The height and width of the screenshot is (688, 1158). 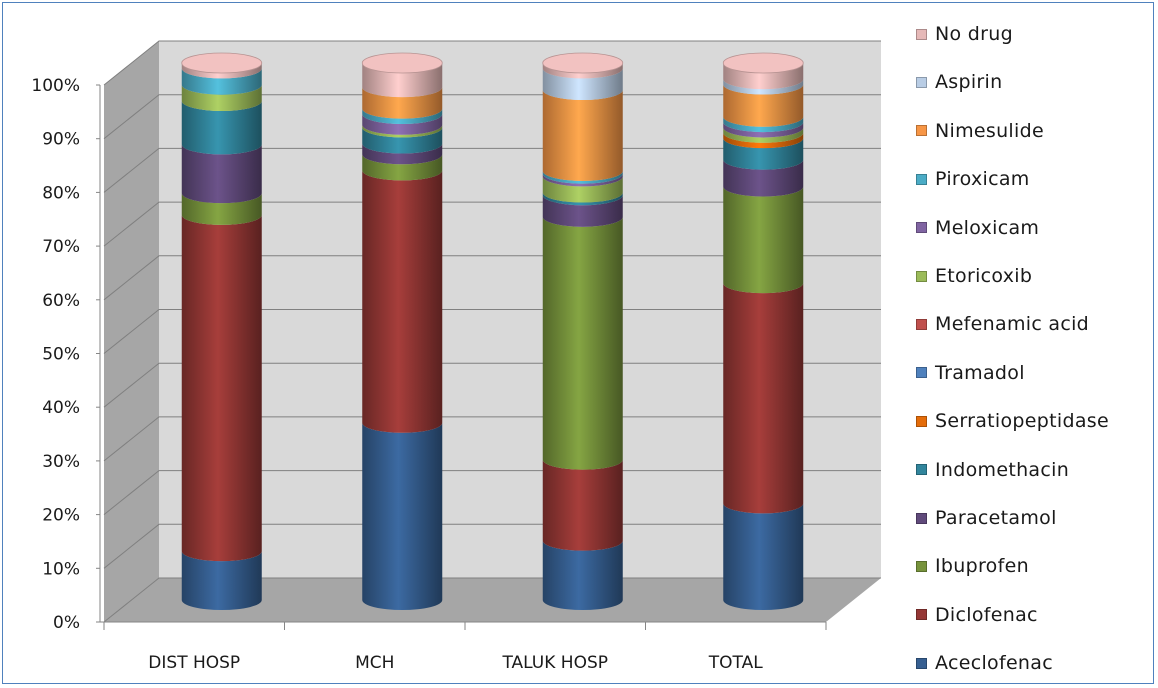 I want to click on legend-label: Nimesulide, so click(x=989, y=130).